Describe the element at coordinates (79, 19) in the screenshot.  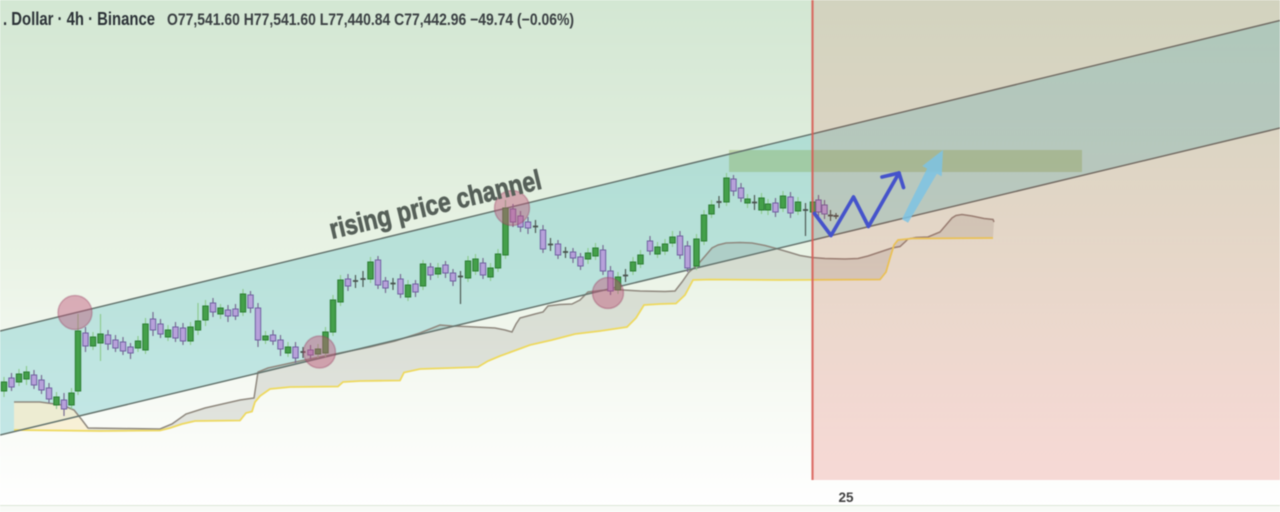
I see `svg-text: . Dollar · 4h · Binance` at that location.